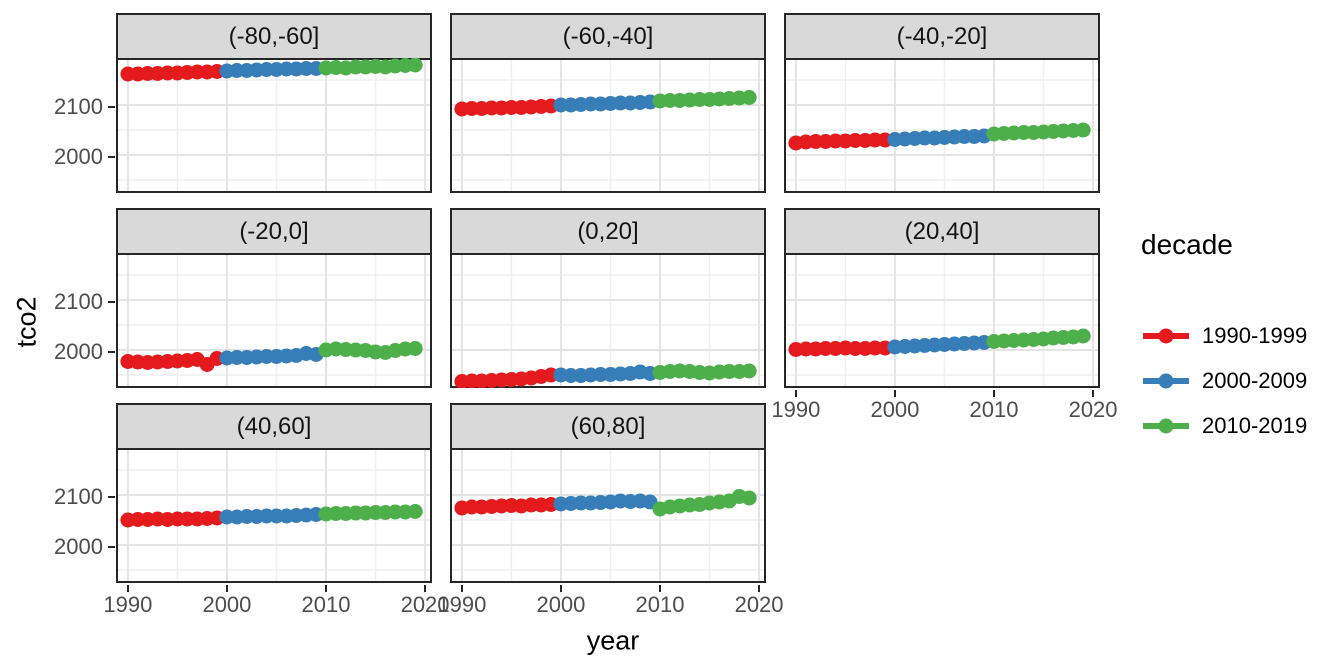 The image size is (1344, 672). I want to click on facet-strip-label: (-80,-60], so click(274, 36).